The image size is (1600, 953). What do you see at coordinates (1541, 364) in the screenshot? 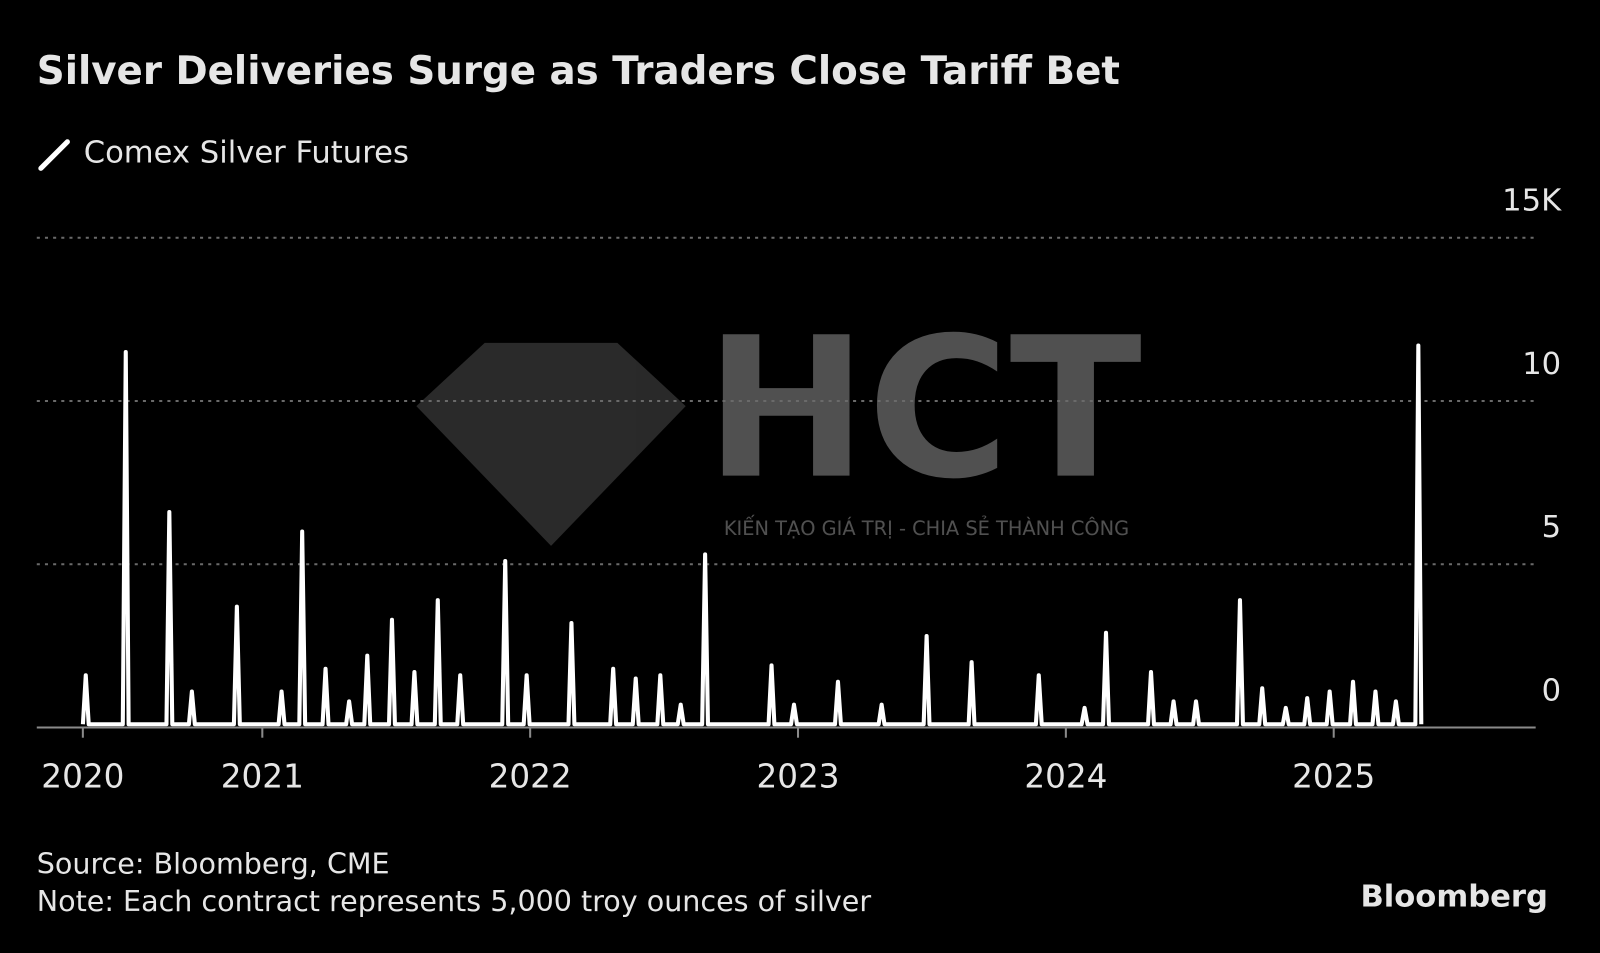
I see `y-tick-label: 10` at bounding box center [1541, 364].